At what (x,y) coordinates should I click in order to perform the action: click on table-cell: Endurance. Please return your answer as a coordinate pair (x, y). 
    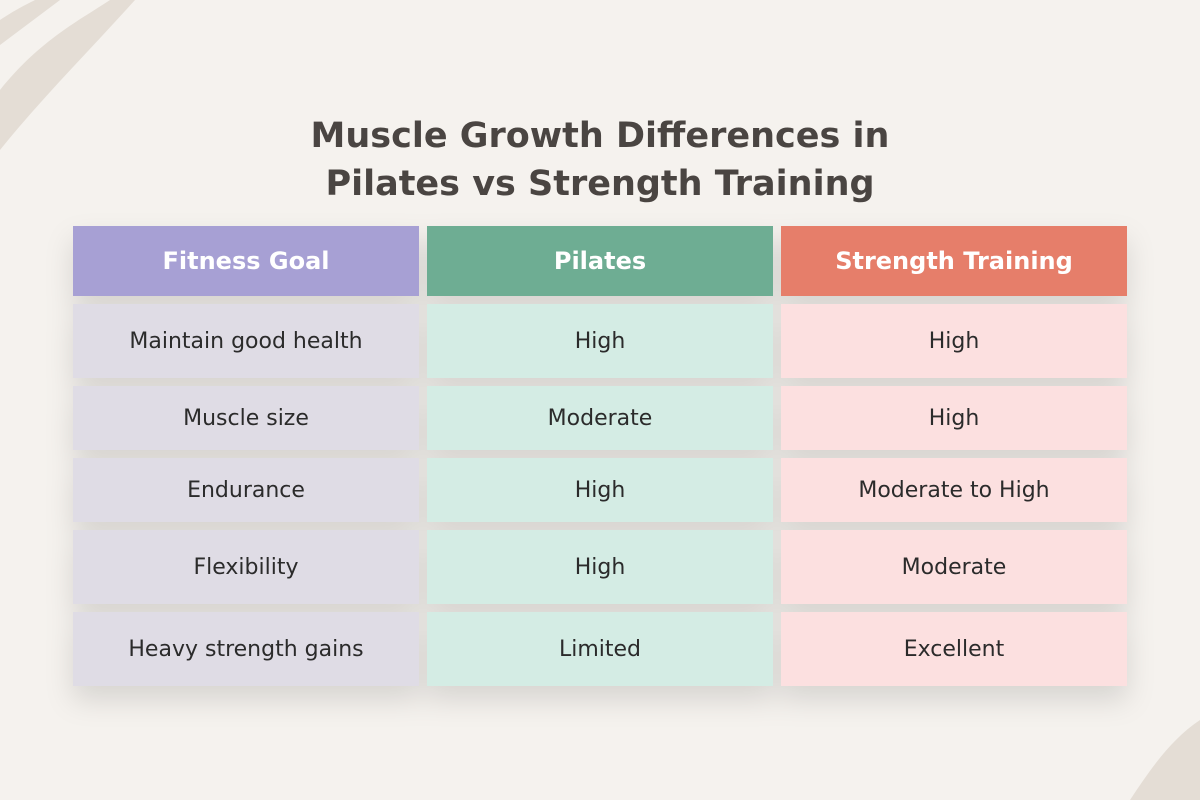
    Looking at the image, I should click on (246, 490).